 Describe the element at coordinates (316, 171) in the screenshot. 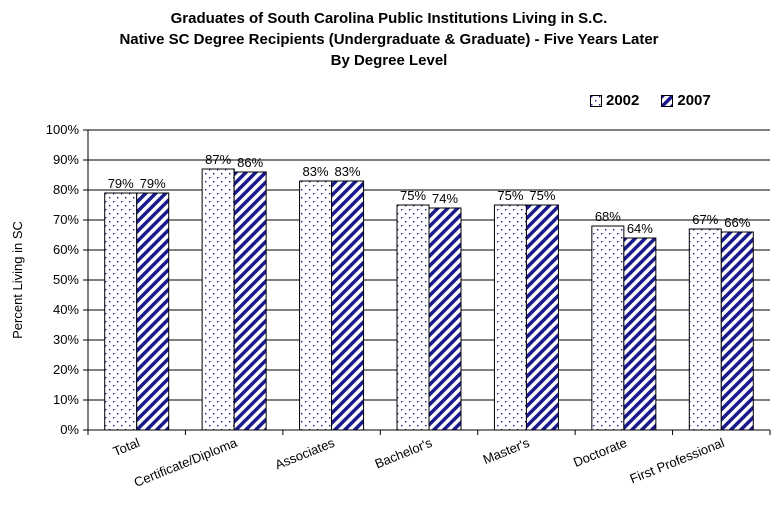

I see `data-label-2002: 83%` at that location.